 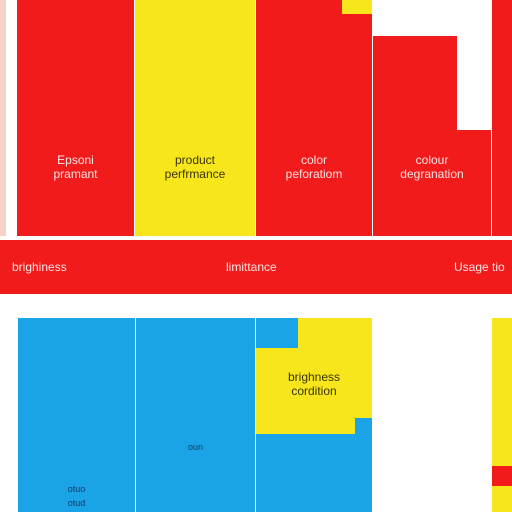 I want to click on tile-product-line2: perfrmance, so click(x=195, y=174).